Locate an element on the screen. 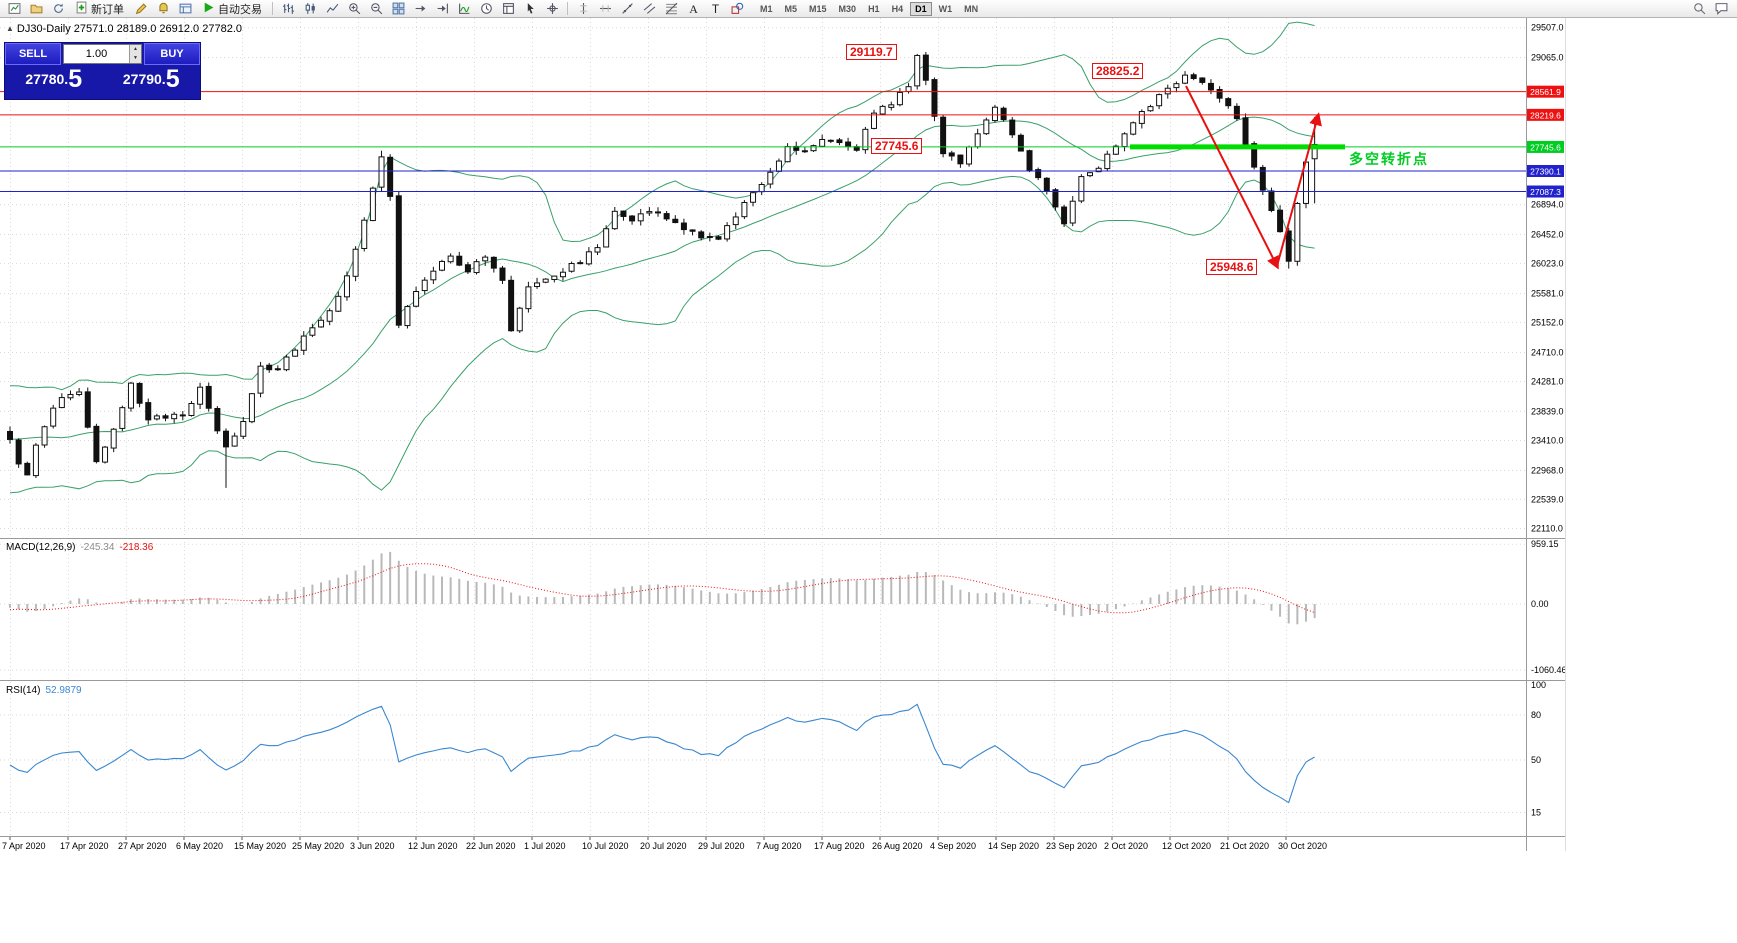  svg-text: T is located at coordinates (714, 8).